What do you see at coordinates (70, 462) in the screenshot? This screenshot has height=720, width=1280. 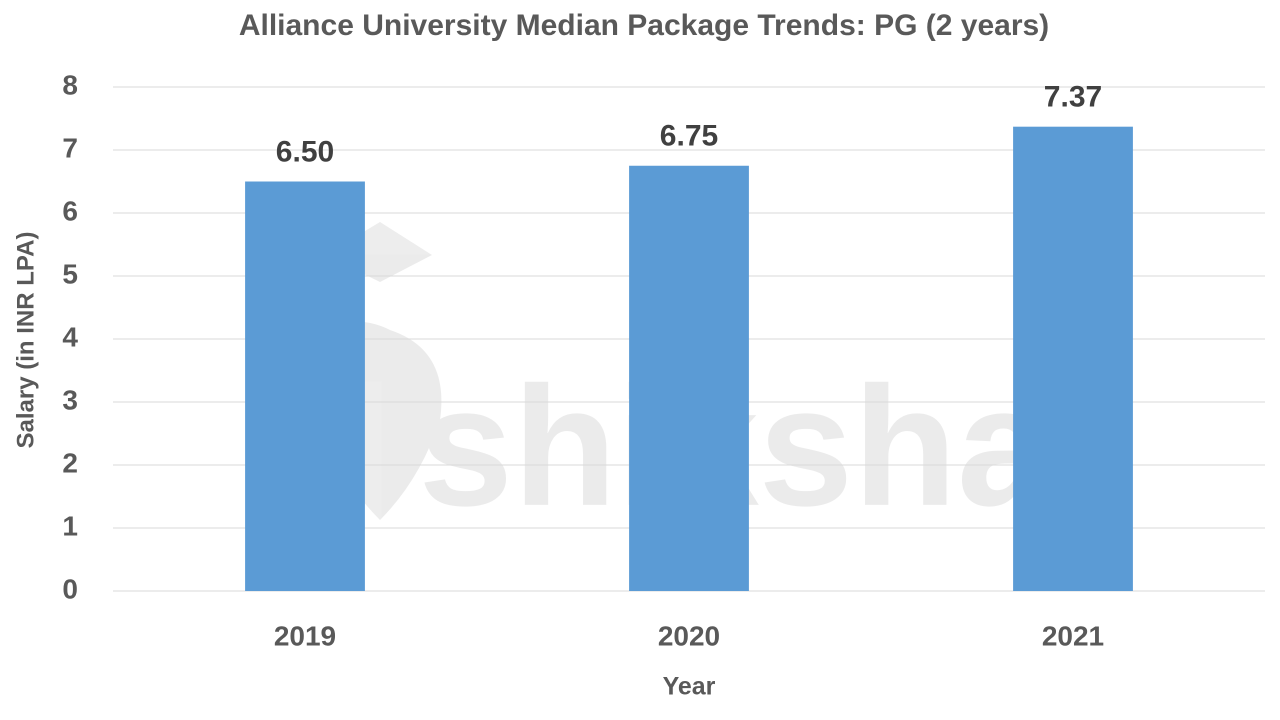 I see `y-tick-label: 2` at bounding box center [70, 462].